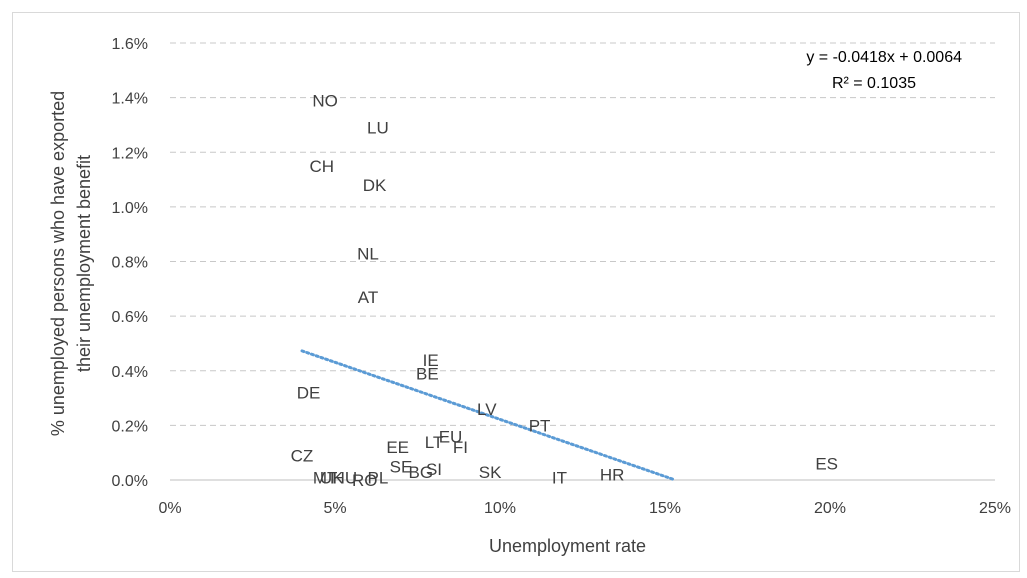 Image resolution: width=1027 pixels, height=578 pixels. I want to click on trendline-r-squared: R² = 0.1035, so click(874, 83).